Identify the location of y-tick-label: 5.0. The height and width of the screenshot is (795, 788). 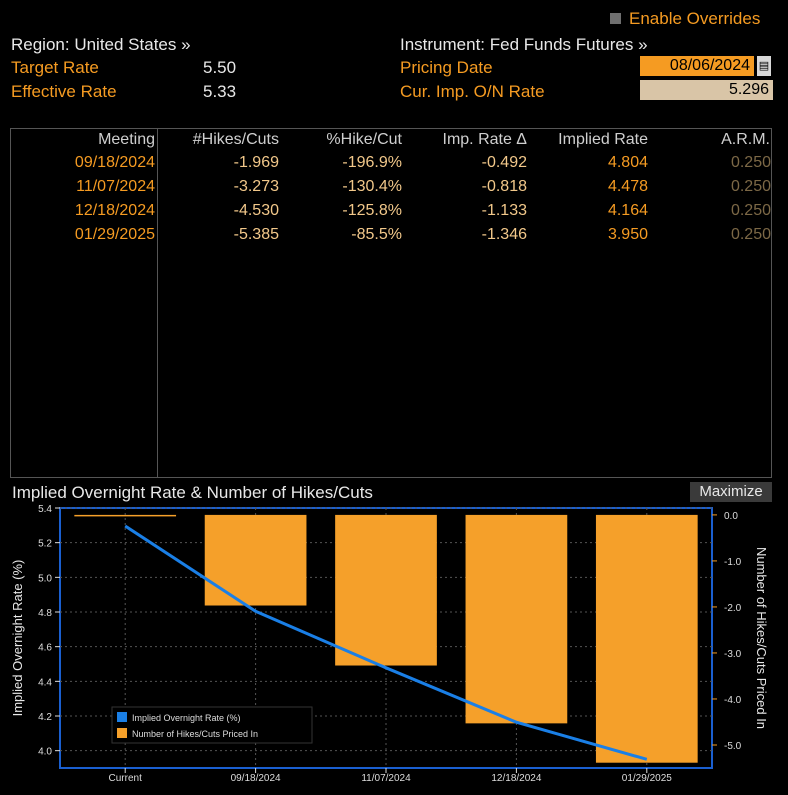
(45, 578).